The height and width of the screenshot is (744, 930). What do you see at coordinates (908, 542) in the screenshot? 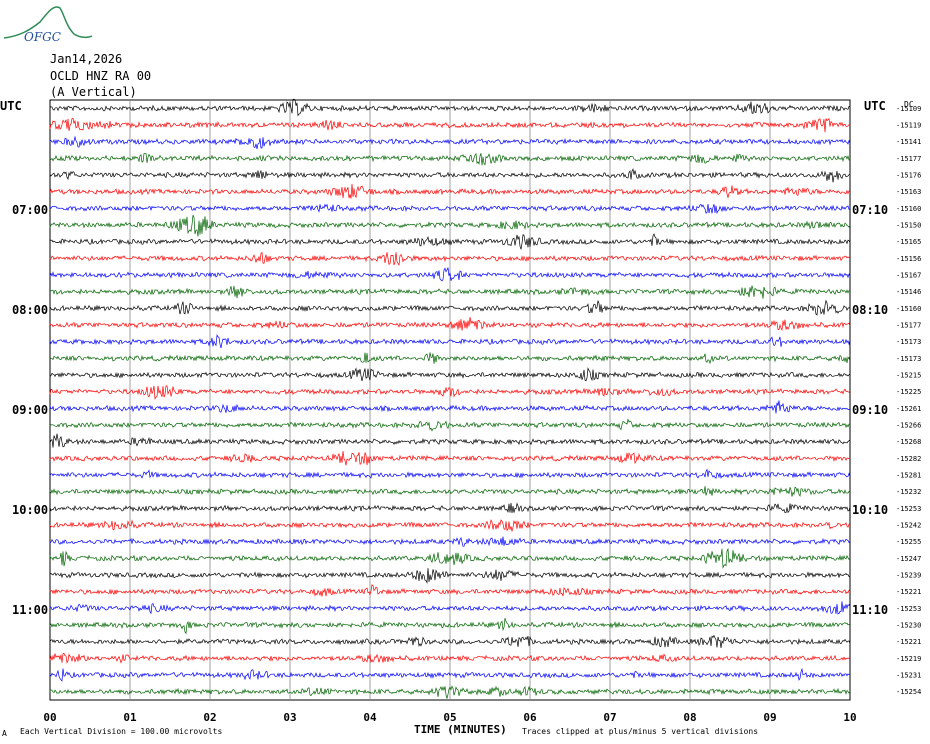
I see `trace-offset-label: -15255` at bounding box center [908, 542].